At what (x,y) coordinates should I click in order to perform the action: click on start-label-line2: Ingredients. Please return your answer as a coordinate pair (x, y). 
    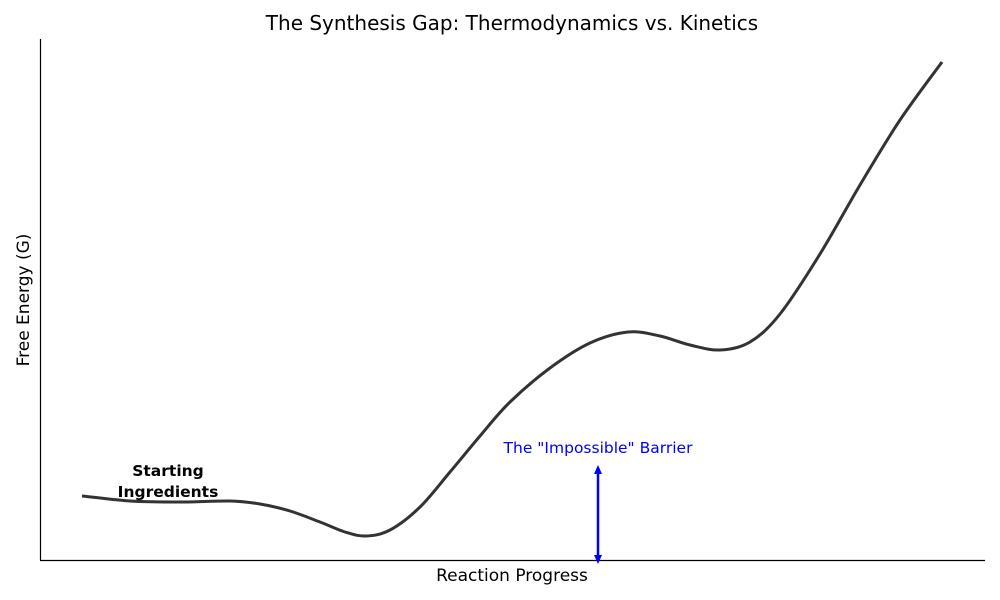
    Looking at the image, I should click on (168, 492).